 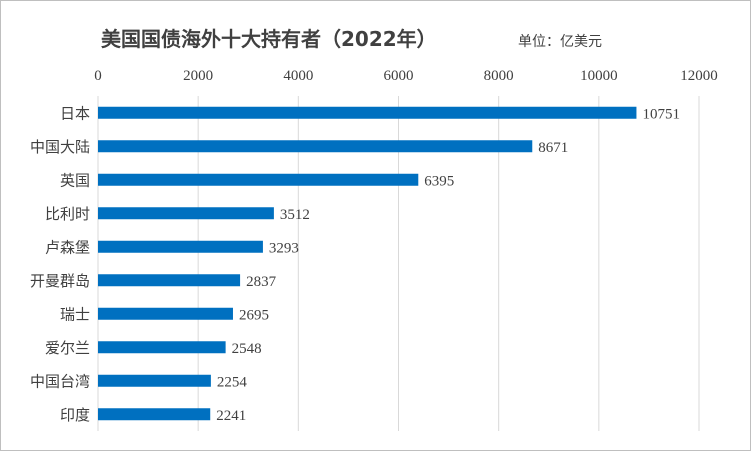 I want to click on data-label: 3293, so click(x=284, y=248).